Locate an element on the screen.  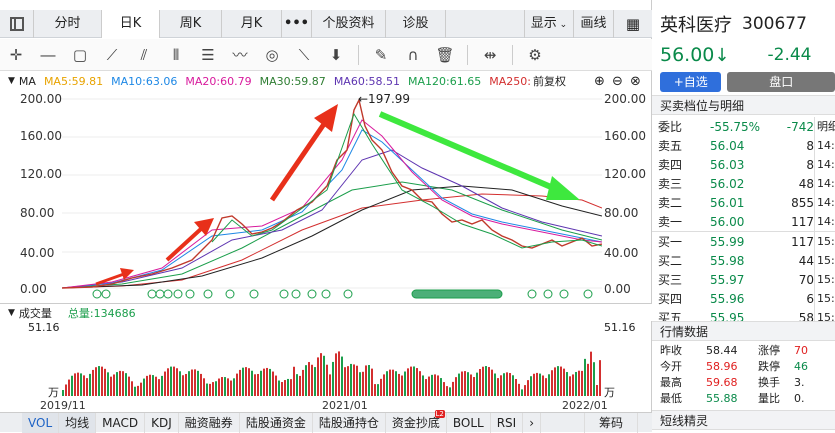
tab-intraday: 分时 is located at coordinates (68, 23).